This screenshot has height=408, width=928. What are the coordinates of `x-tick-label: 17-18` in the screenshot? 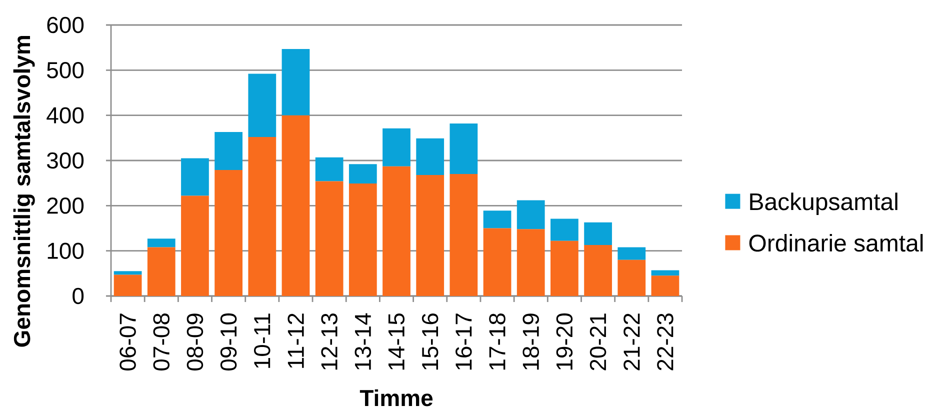 It's located at (497, 342).